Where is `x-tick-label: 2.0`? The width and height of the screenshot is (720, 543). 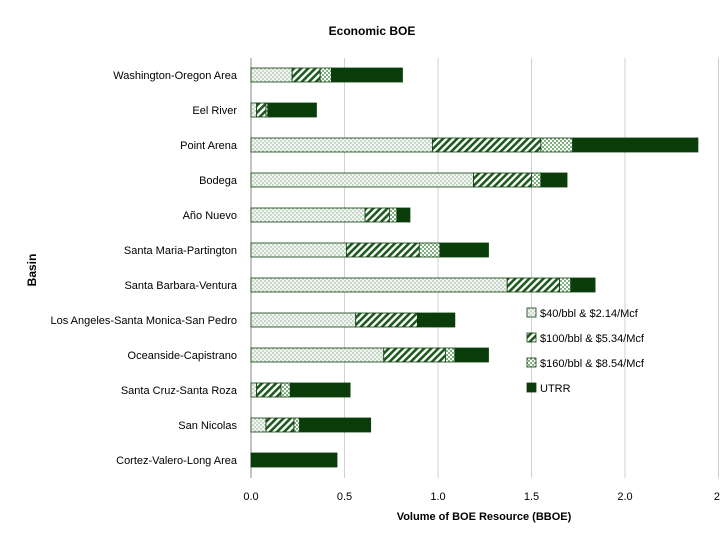 x-tick-label: 2.0 is located at coordinates (624, 497).